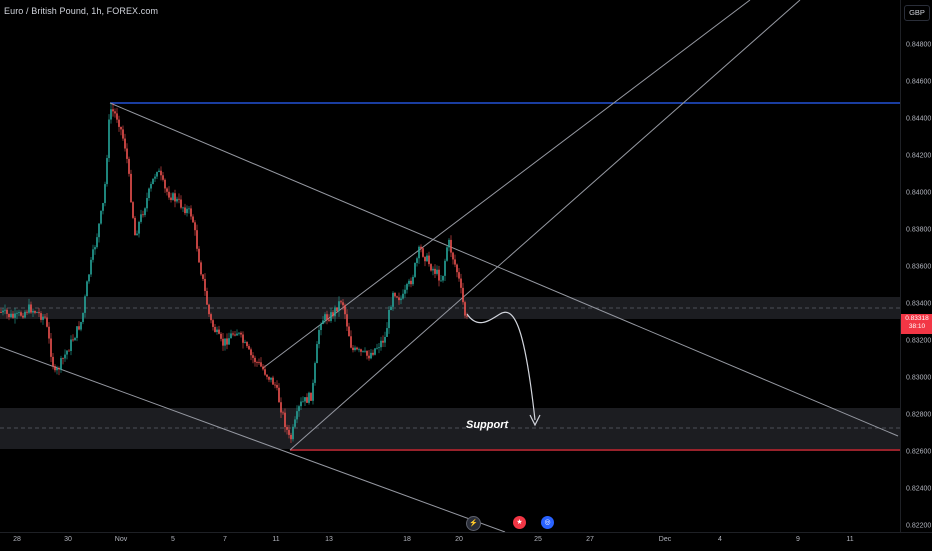 The image size is (932, 551). I want to click on news-flag-icon: ★, so click(519, 522).